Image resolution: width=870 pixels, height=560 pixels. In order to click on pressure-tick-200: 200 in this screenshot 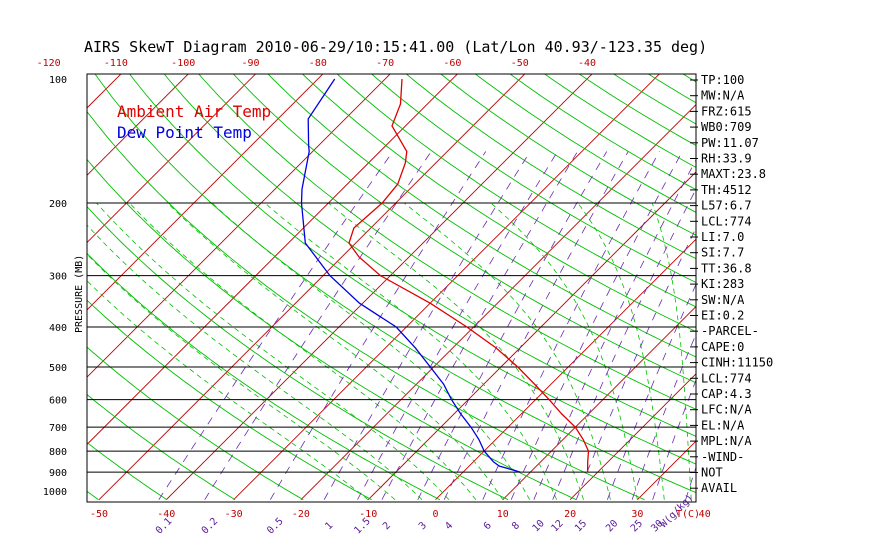, I will do `click(58, 204)`.